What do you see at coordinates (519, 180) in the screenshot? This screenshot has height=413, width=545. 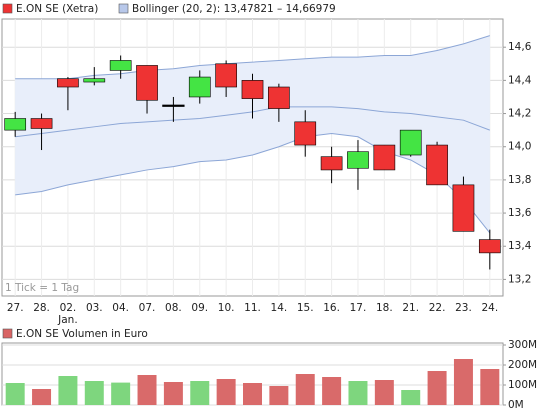 I see `y-tick-label: 13,8` at bounding box center [519, 180].